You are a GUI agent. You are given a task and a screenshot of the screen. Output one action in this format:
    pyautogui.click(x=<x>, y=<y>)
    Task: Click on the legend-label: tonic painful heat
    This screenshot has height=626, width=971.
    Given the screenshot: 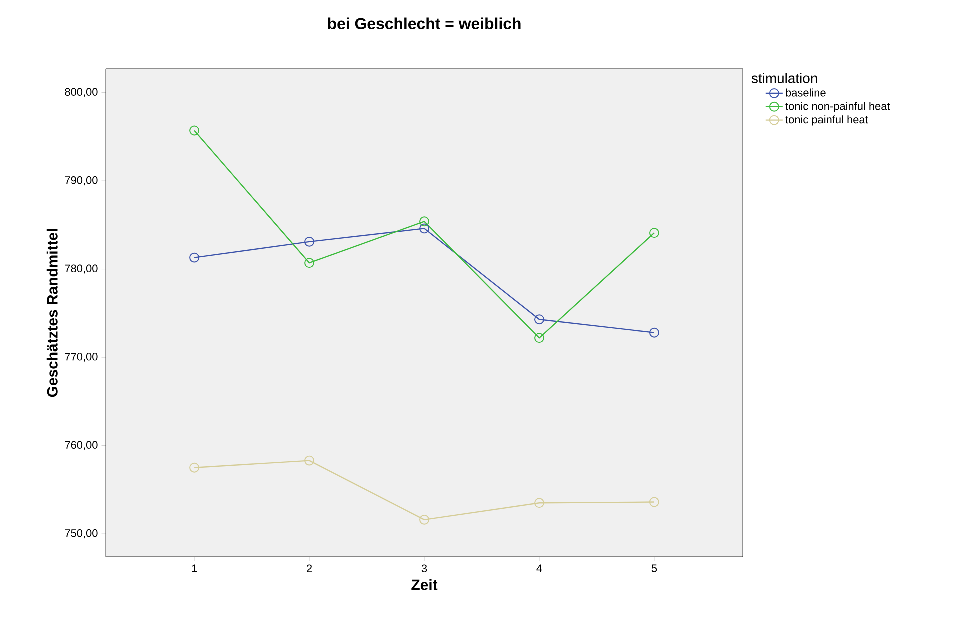 What is the action you would take?
    pyautogui.click(x=827, y=121)
    